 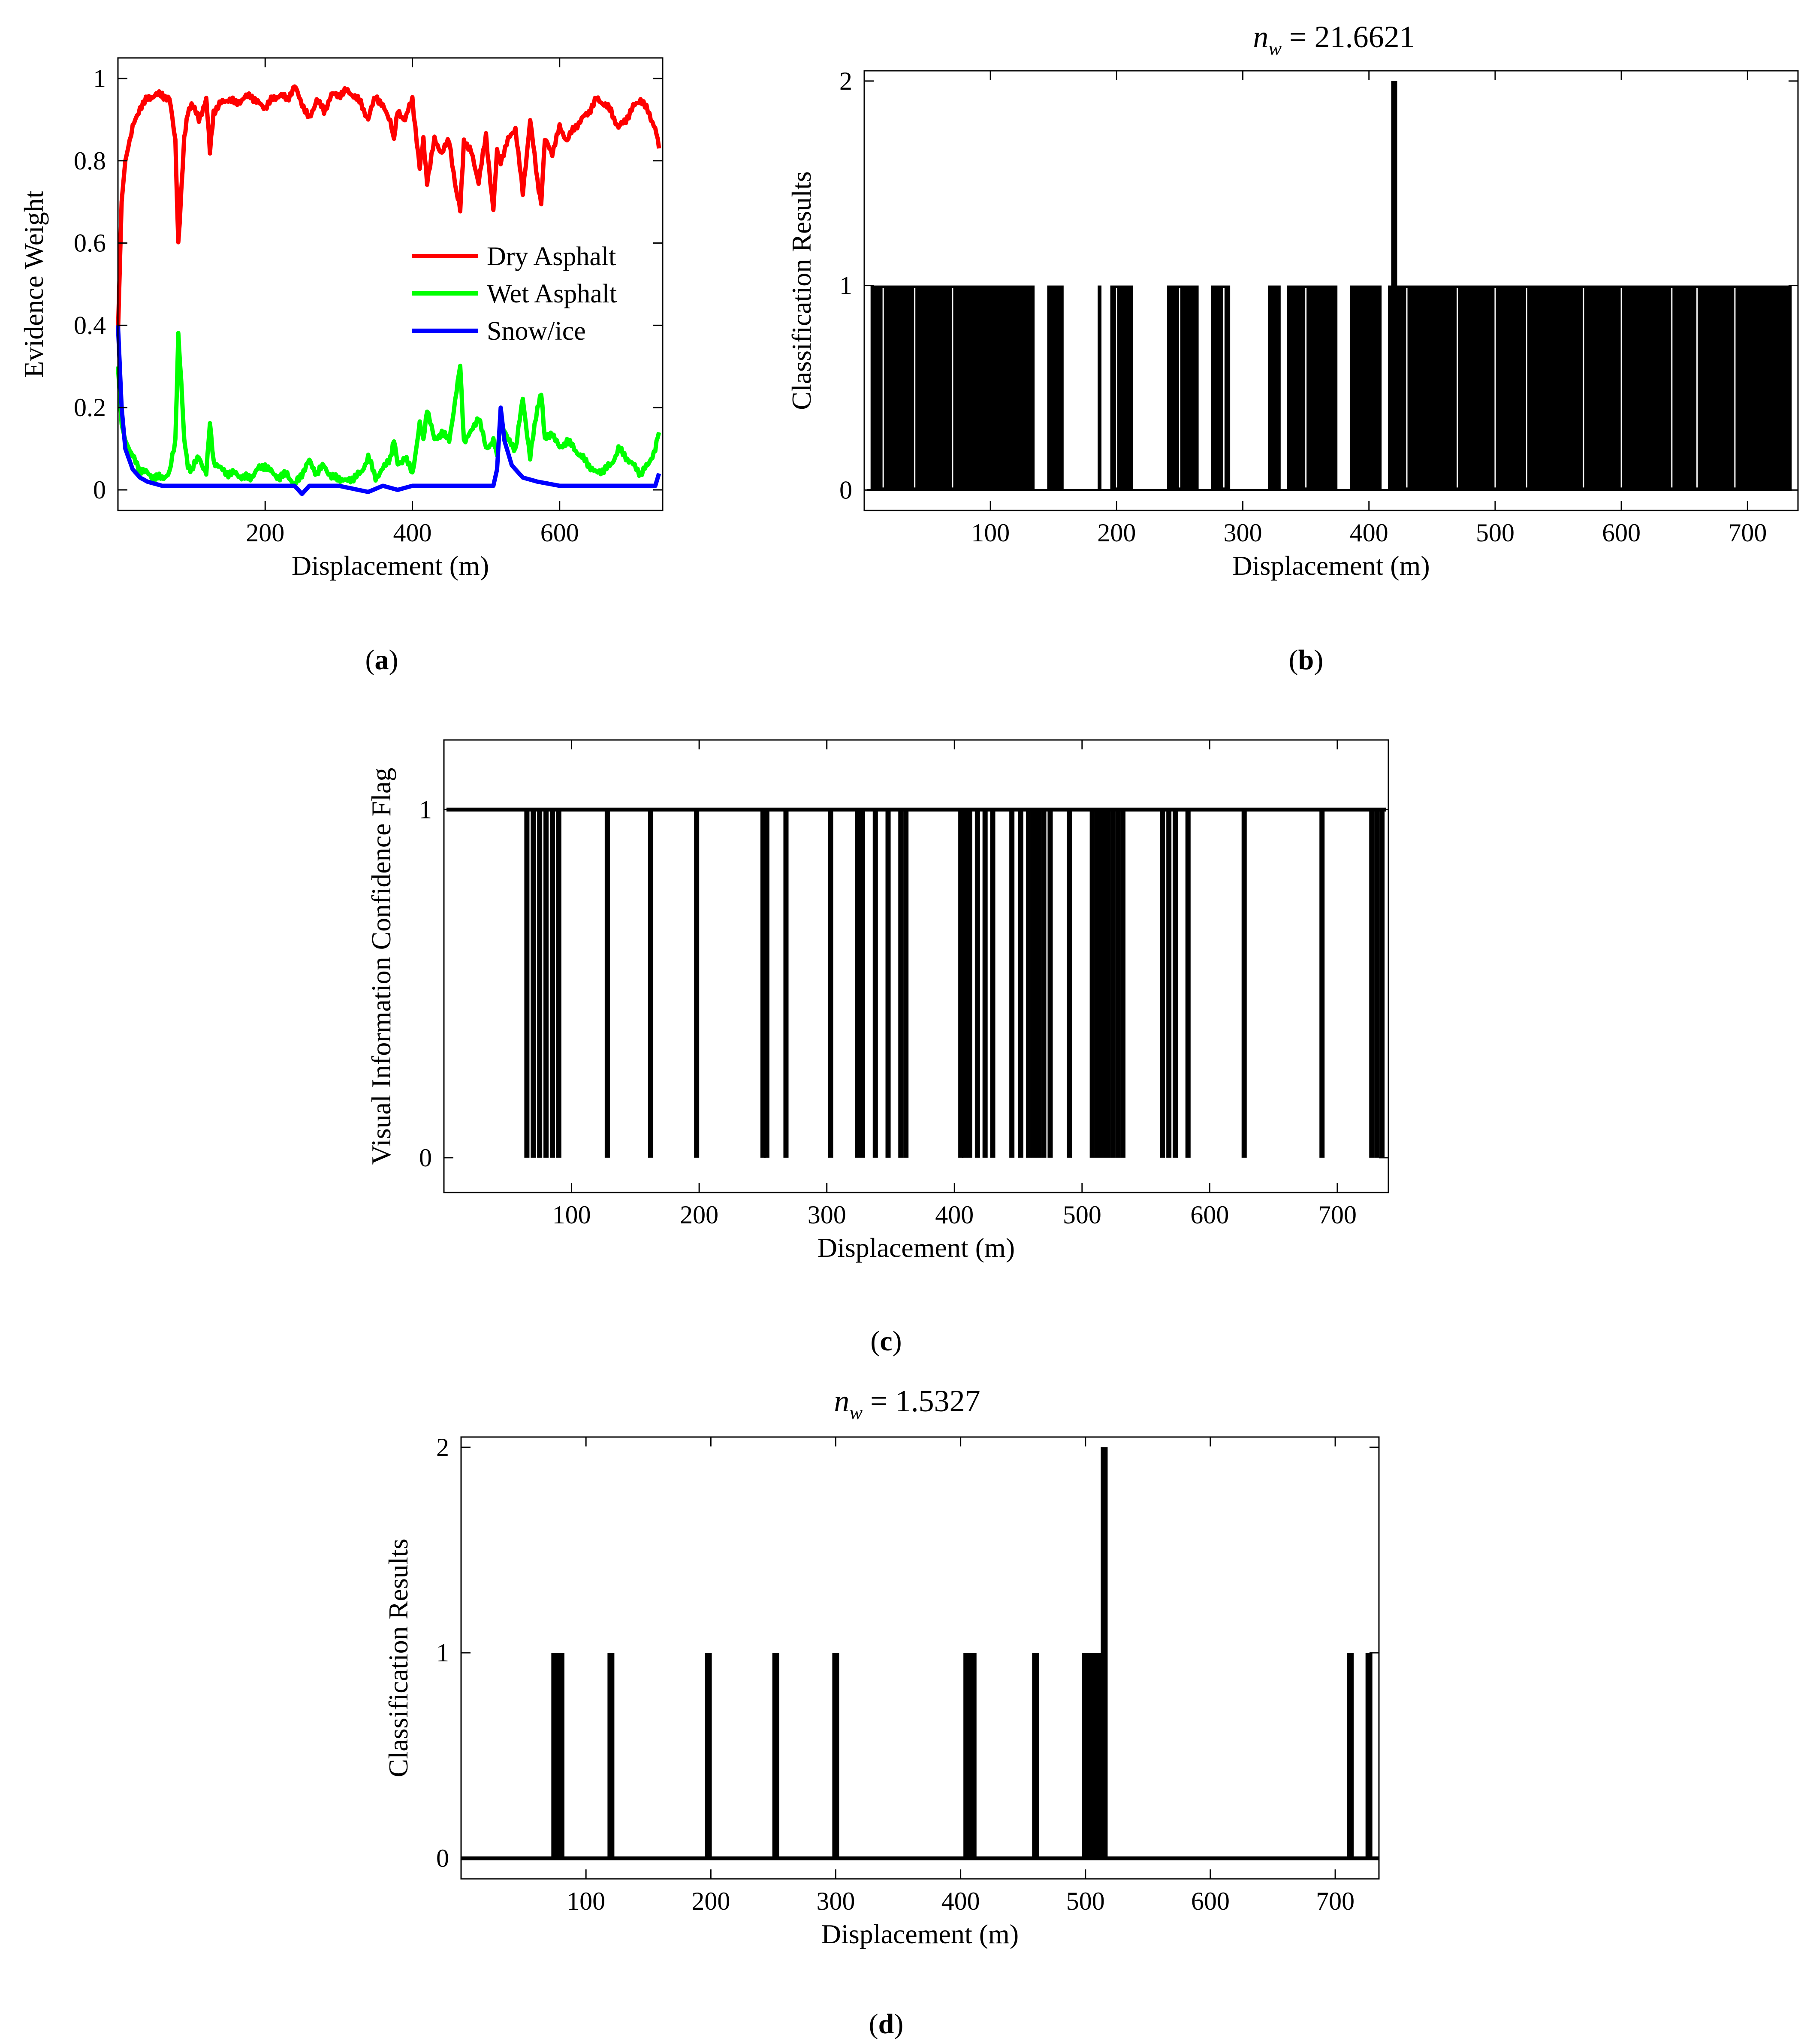 I want to click on panel-a-x-tick-label: 200, so click(x=265, y=533).